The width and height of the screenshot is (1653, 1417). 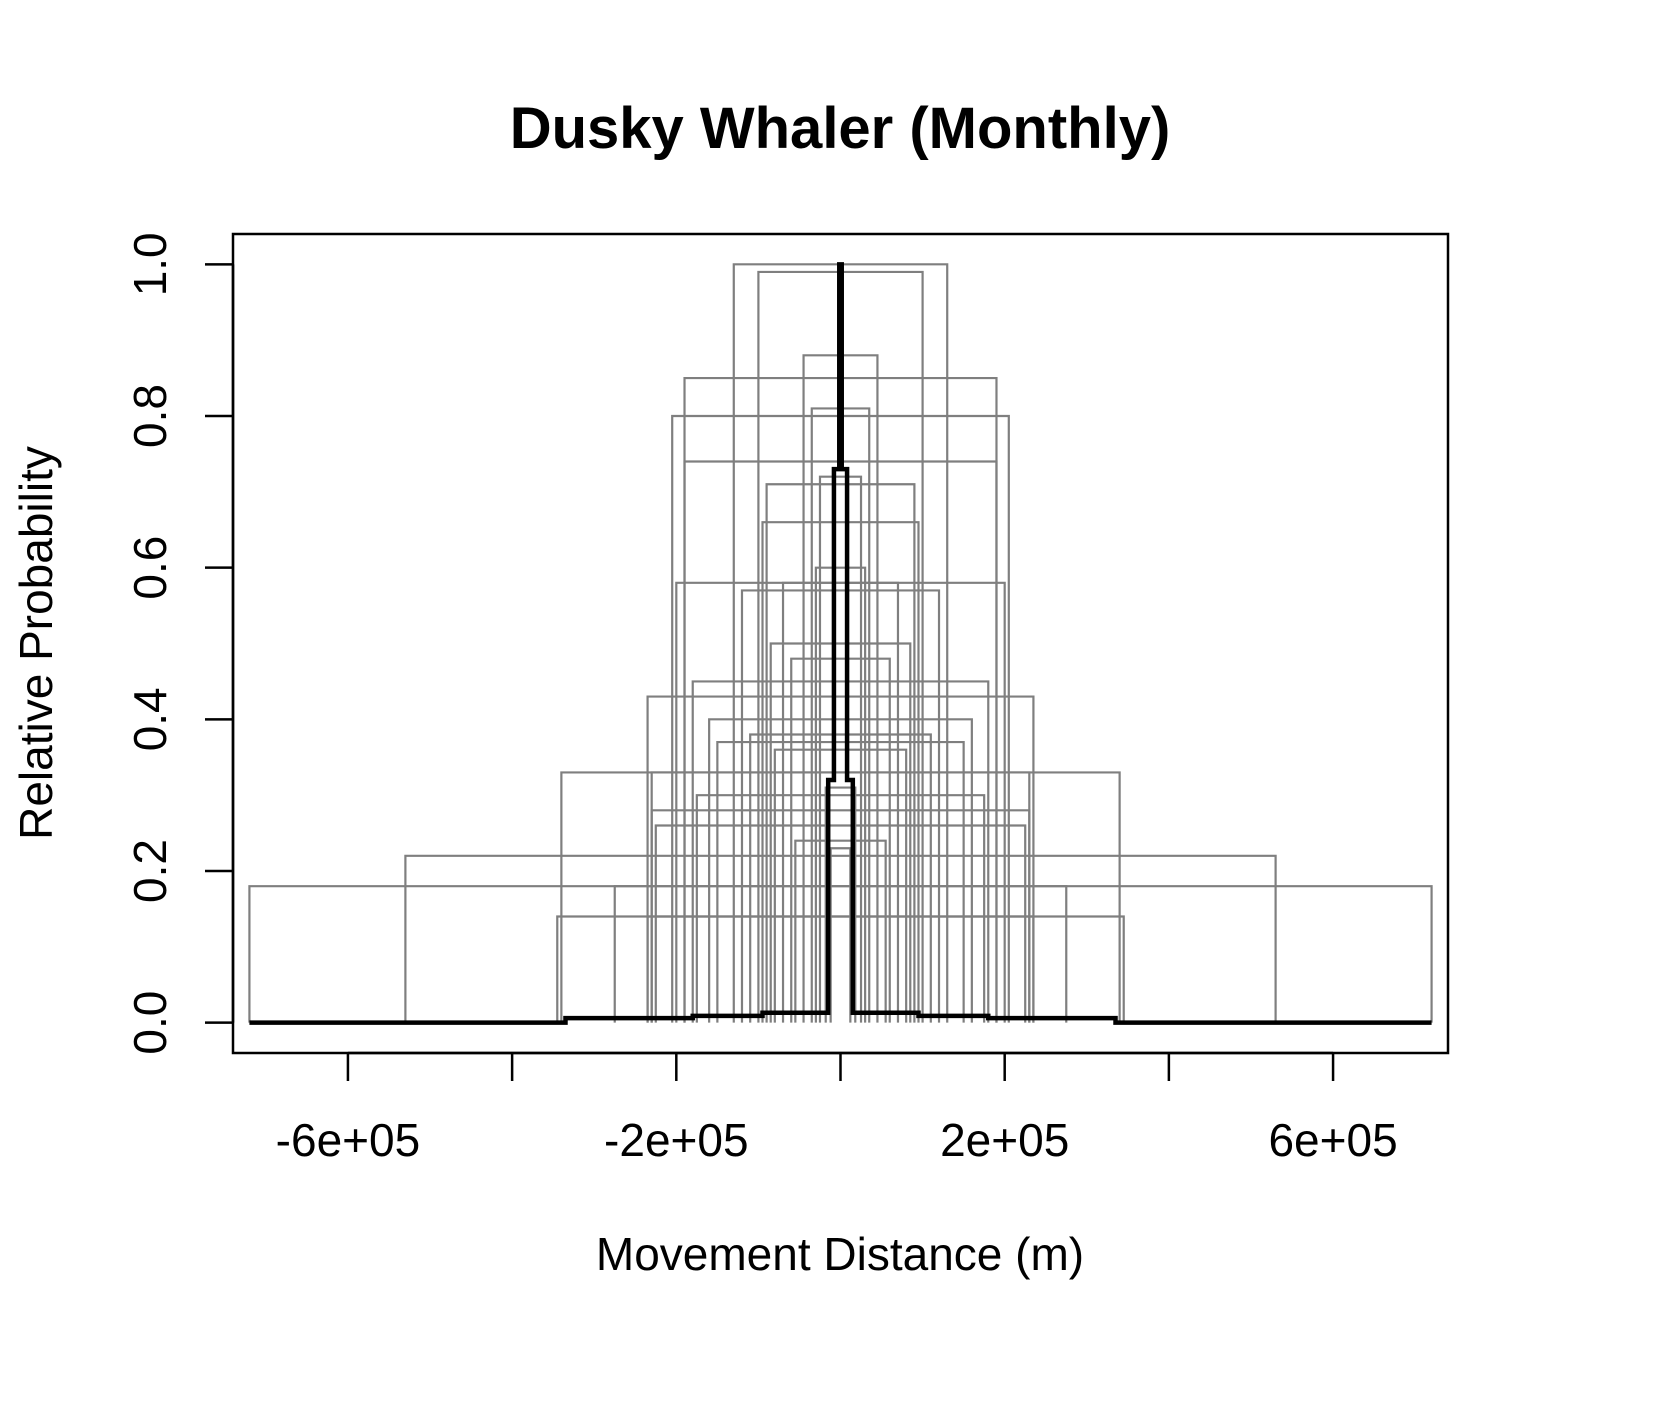 What do you see at coordinates (348, 1140) in the screenshot?
I see `x-tick-label-1: -6e+05` at bounding box center [348, 1140].